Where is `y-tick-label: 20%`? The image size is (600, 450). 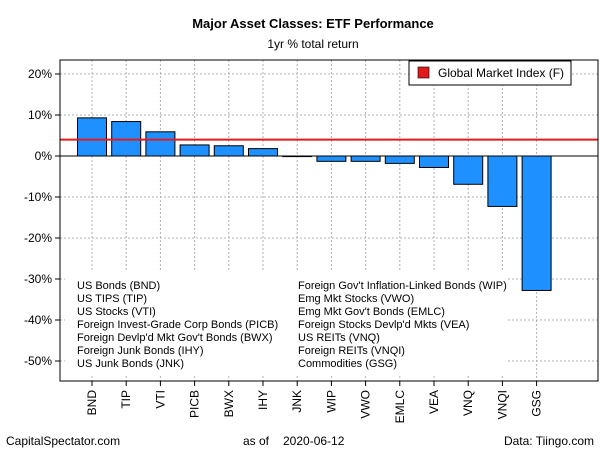
y-tick-label: 20% is located at coordinates (40, 74).